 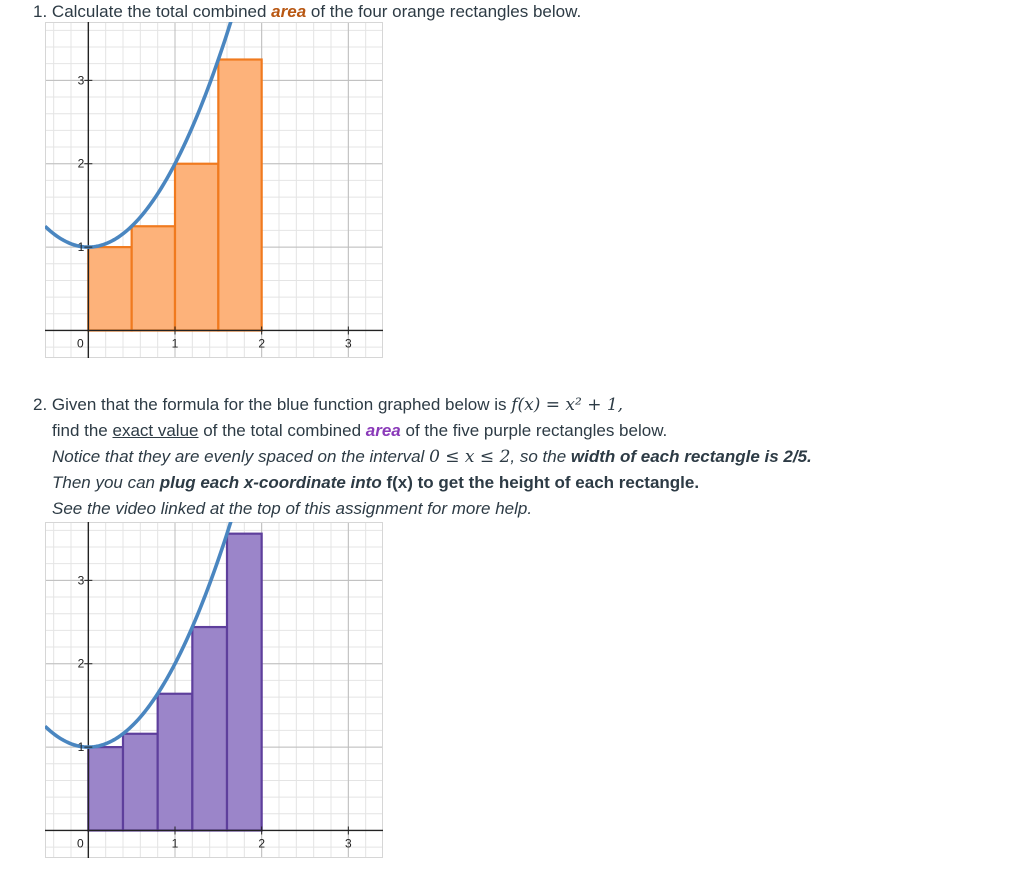 I want to click on line2-after: of the five purple rectangles below., so click(x=534, y=430).